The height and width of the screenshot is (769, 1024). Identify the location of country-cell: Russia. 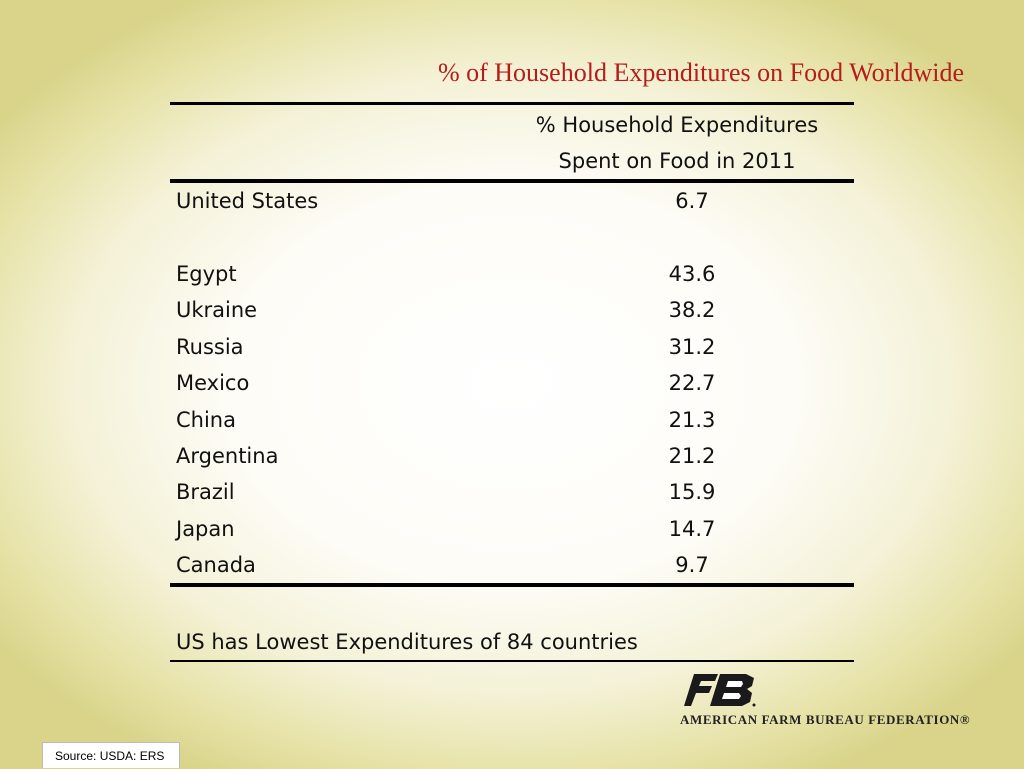
(210, 346).